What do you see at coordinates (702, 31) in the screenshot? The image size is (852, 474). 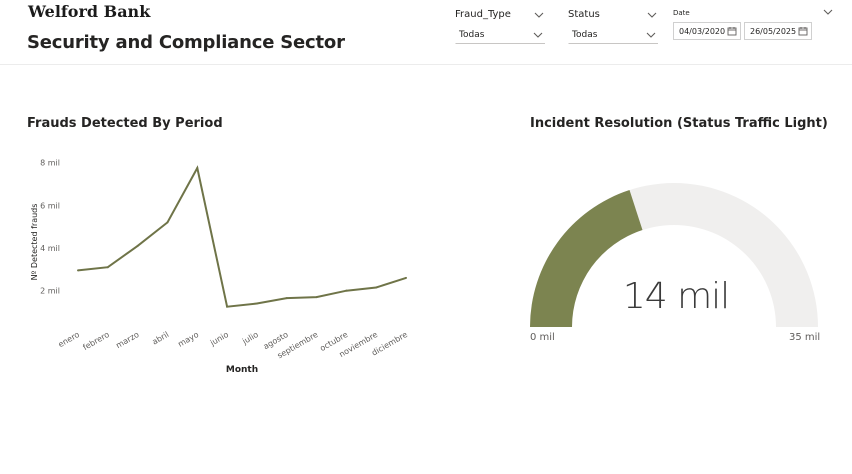 I see `date-start-value: 04/03/2020` at bounding box center [702, 31].